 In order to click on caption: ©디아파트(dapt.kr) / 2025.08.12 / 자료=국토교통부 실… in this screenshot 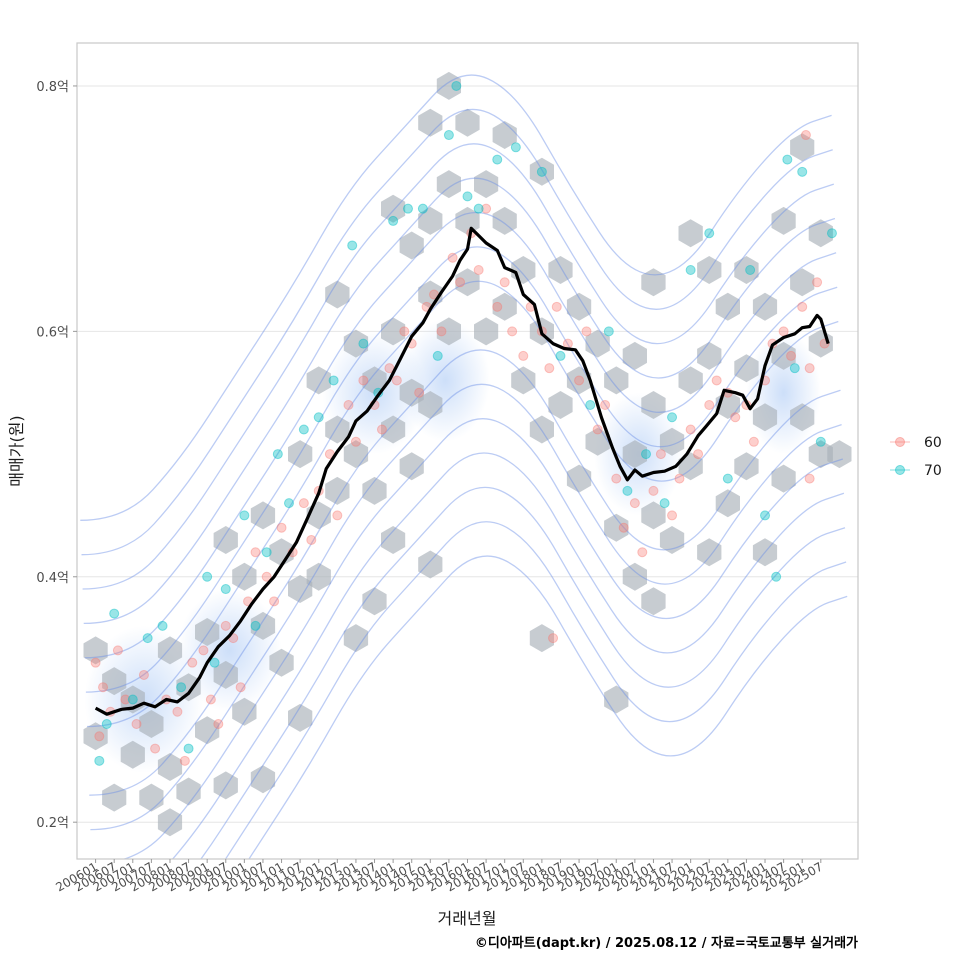, I will do `click(666, 943)`.